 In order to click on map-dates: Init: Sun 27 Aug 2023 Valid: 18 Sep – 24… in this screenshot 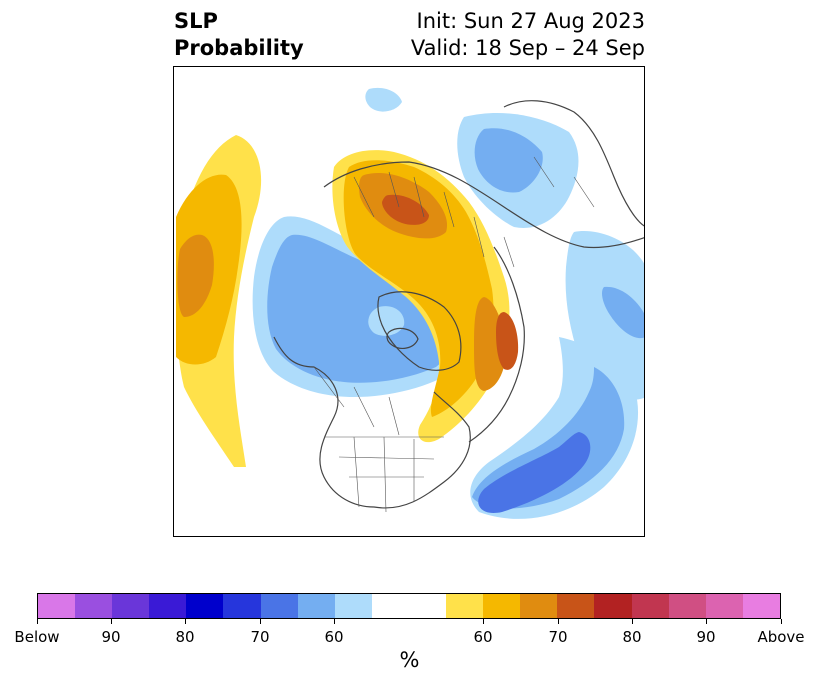, I will do `click(528, 35)`.